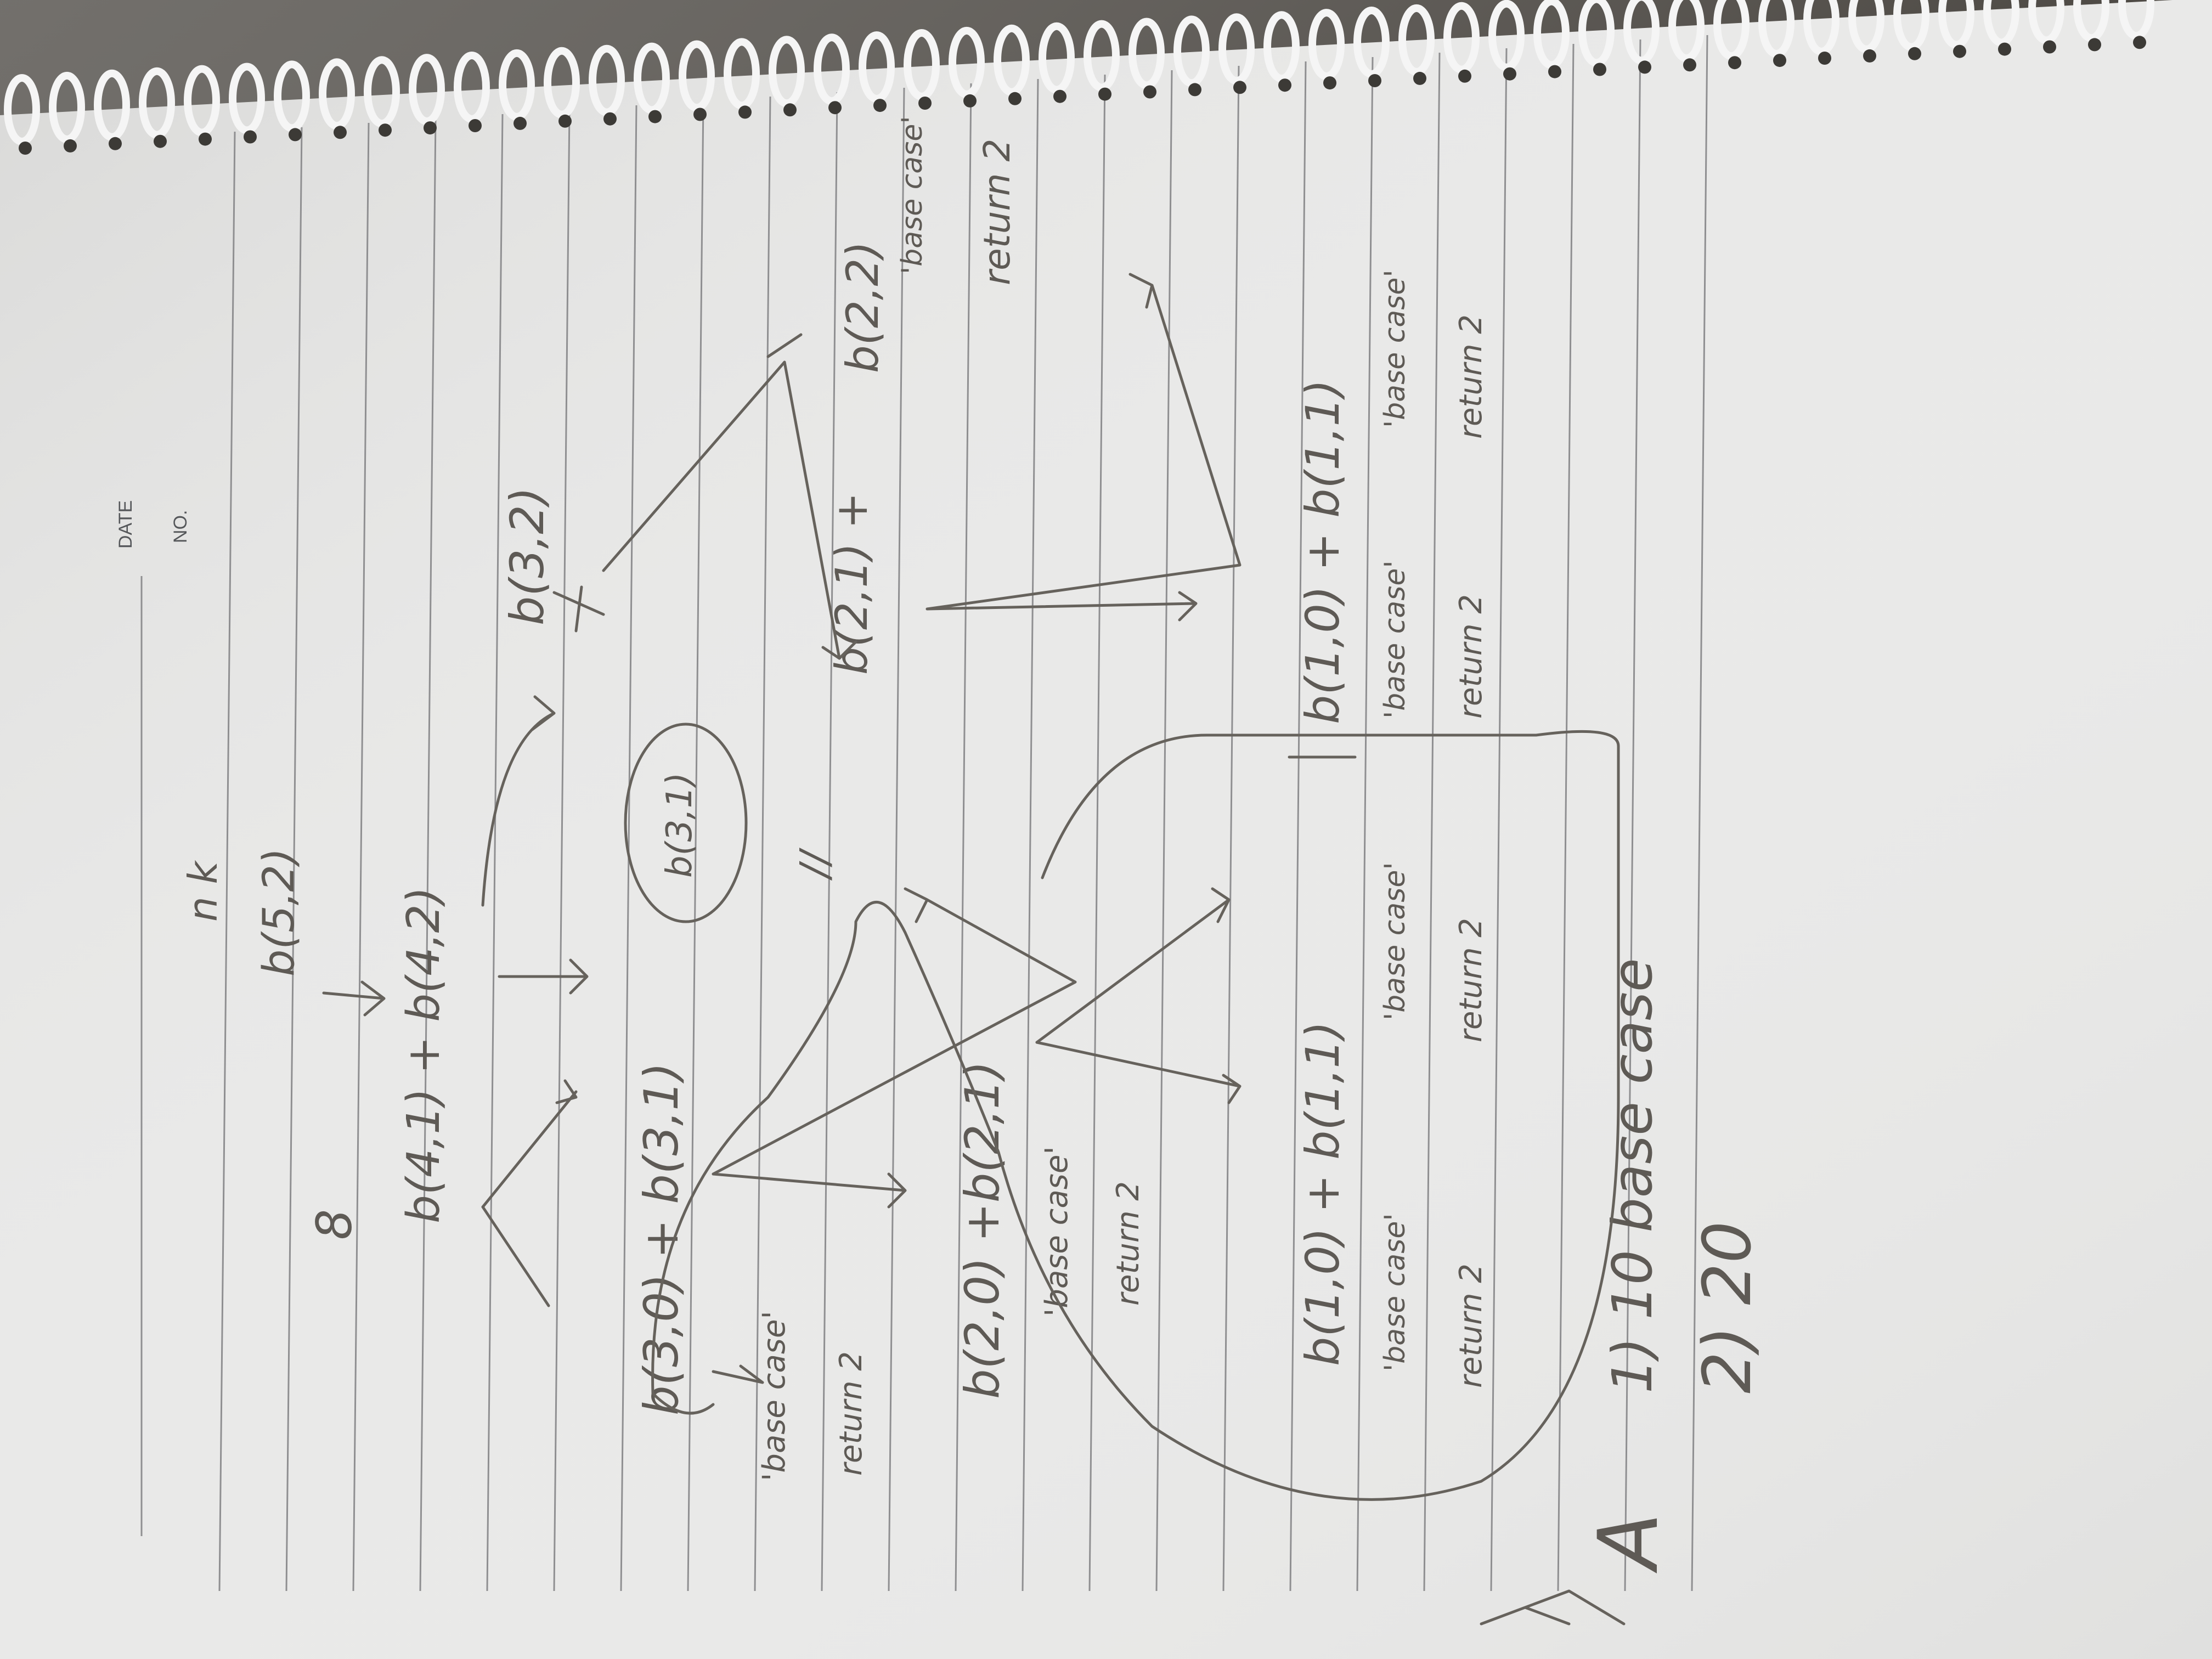 The image size is (2212, 1659). Describe the element at coordinates (1138, 1072) in the screenshot. I see `triangle-b21-mid-b` at that location.